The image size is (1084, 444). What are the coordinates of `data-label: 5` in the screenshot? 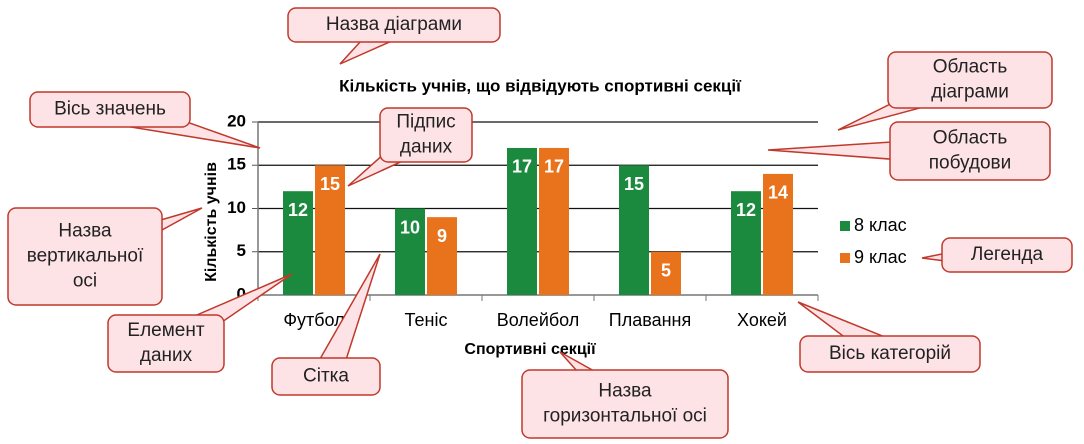 It's located at (666, 271).